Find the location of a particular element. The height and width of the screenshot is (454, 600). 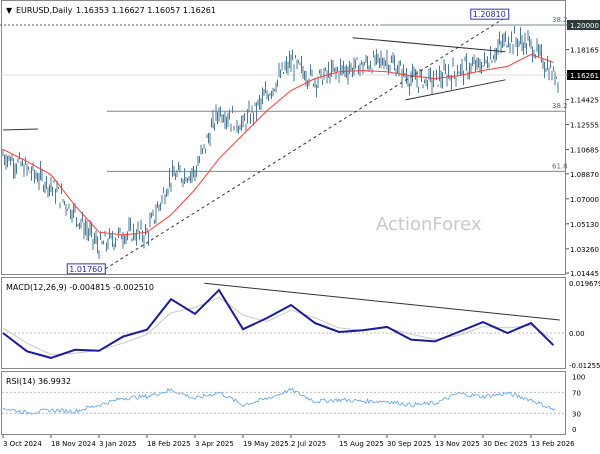

price-axis-label: 1.03260 is located at coordinates (584, 250).